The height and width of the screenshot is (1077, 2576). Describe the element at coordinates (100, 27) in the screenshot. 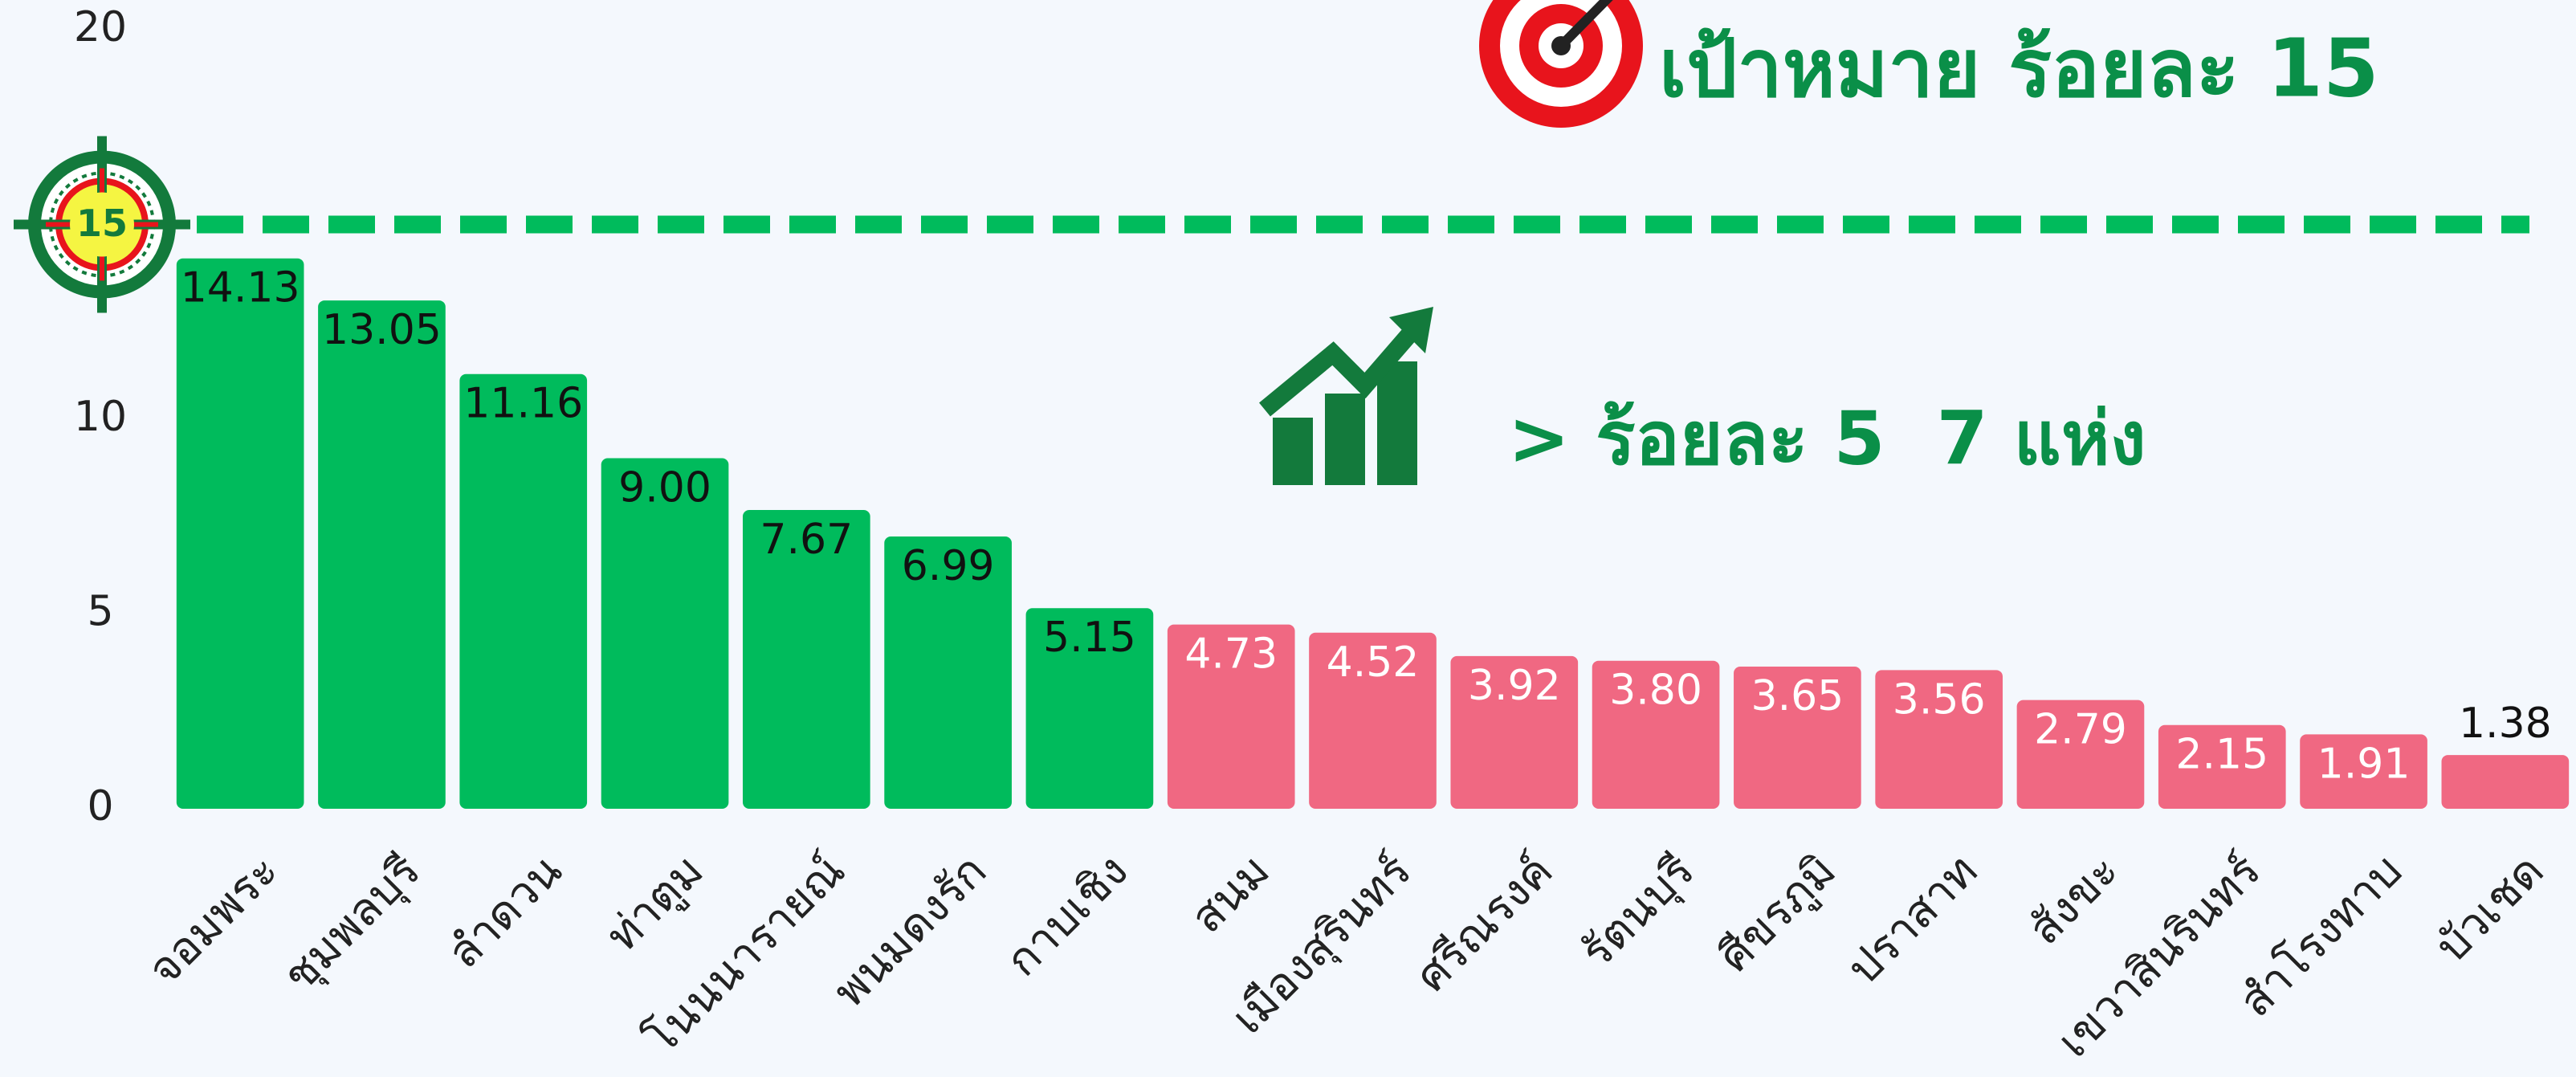

I see `y-tick-label: 20` at that location.